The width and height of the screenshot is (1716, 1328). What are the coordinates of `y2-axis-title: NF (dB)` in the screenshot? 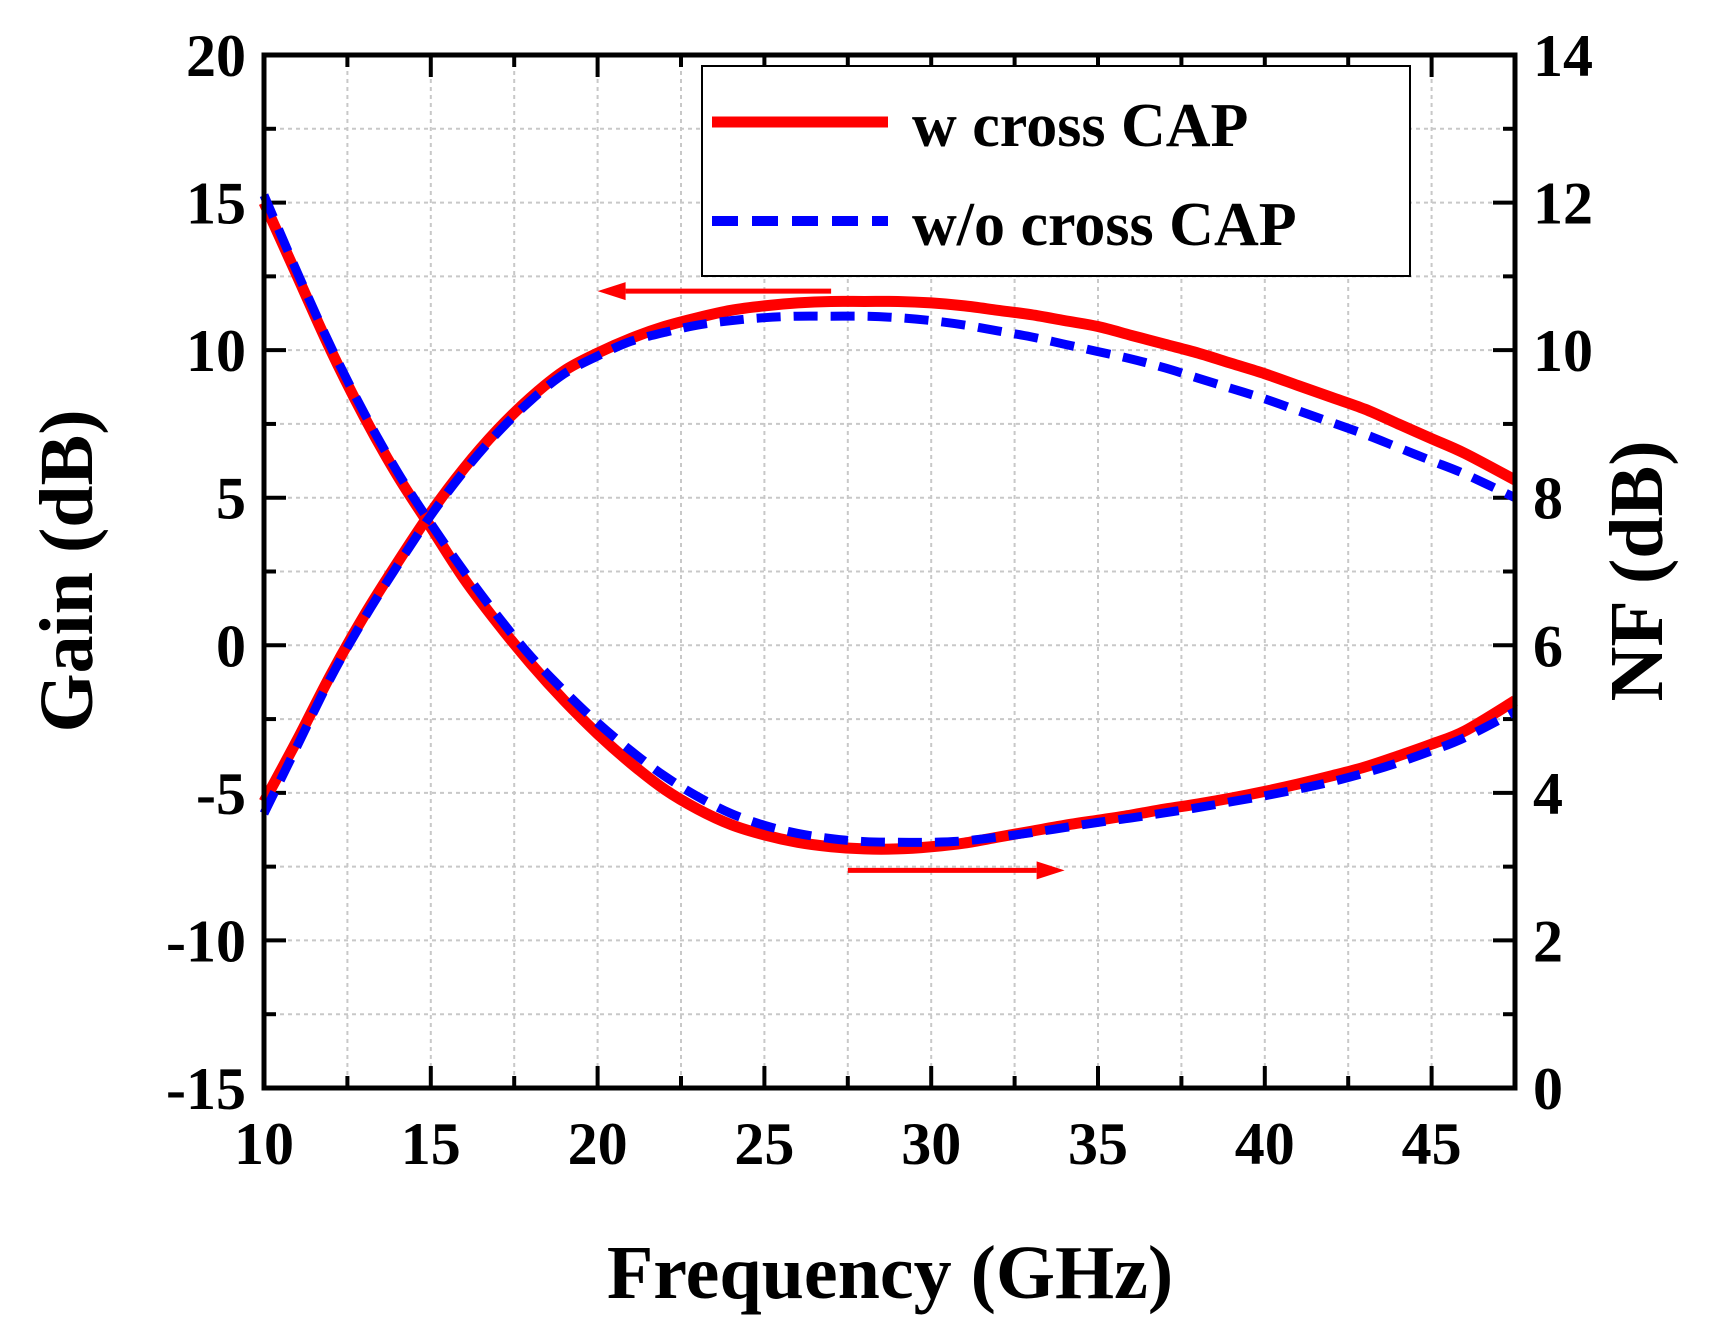 It's located at (1637, 570).